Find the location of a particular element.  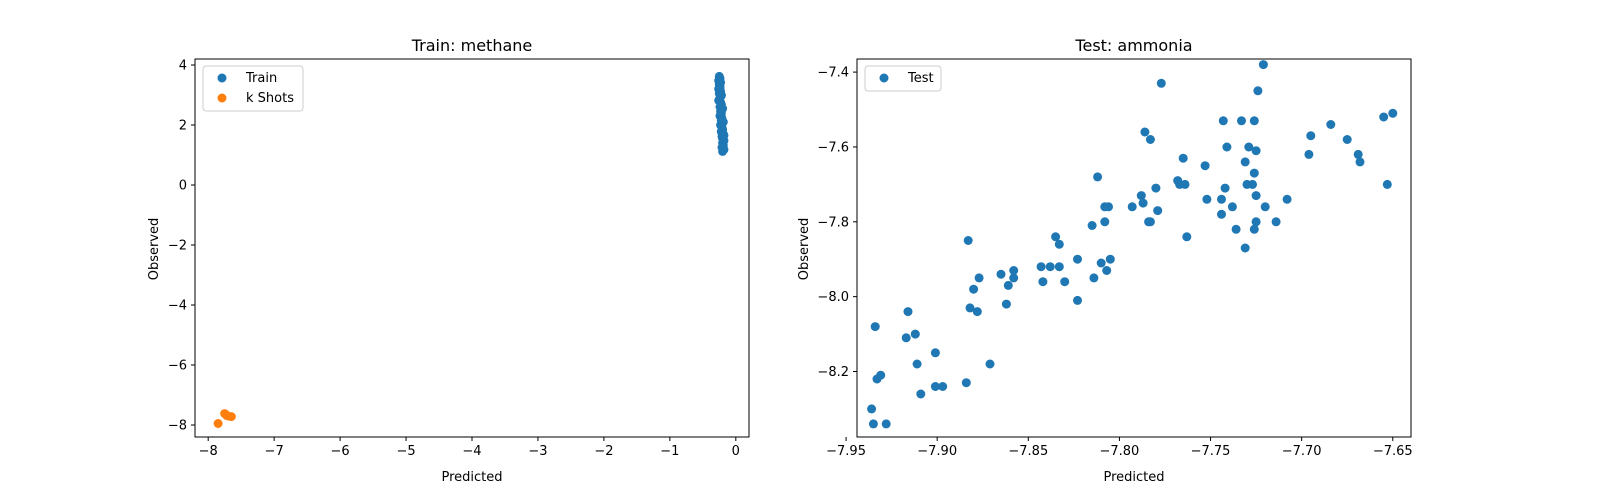

y-tick-label: −8.2 is located at coordinates (833, 372).